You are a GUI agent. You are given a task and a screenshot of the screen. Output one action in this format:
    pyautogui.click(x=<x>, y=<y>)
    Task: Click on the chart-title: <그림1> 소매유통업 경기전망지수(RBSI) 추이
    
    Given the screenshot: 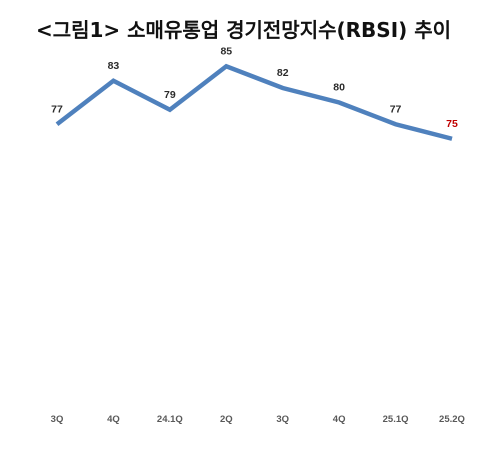 What is the action you would take?
    pyautogui.click(x=243, y=30)
    